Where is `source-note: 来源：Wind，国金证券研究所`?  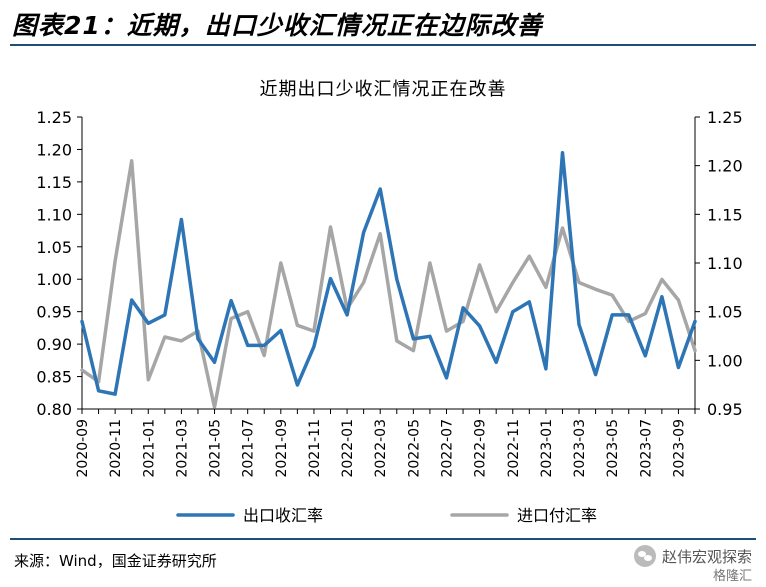
source-note: 来源：Wind，国金证券研究所 is located at coordinates (115, 561).